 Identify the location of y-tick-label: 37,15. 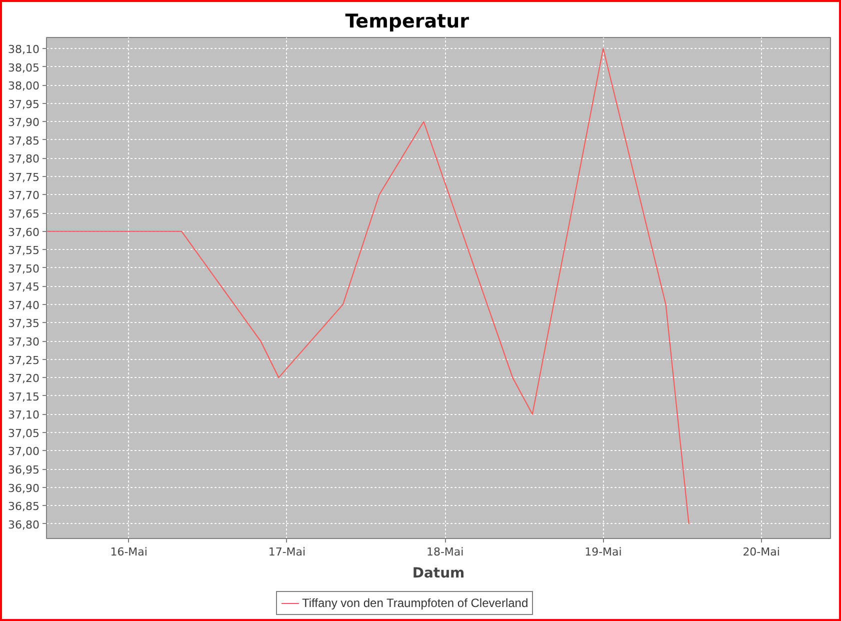
(24, 397).